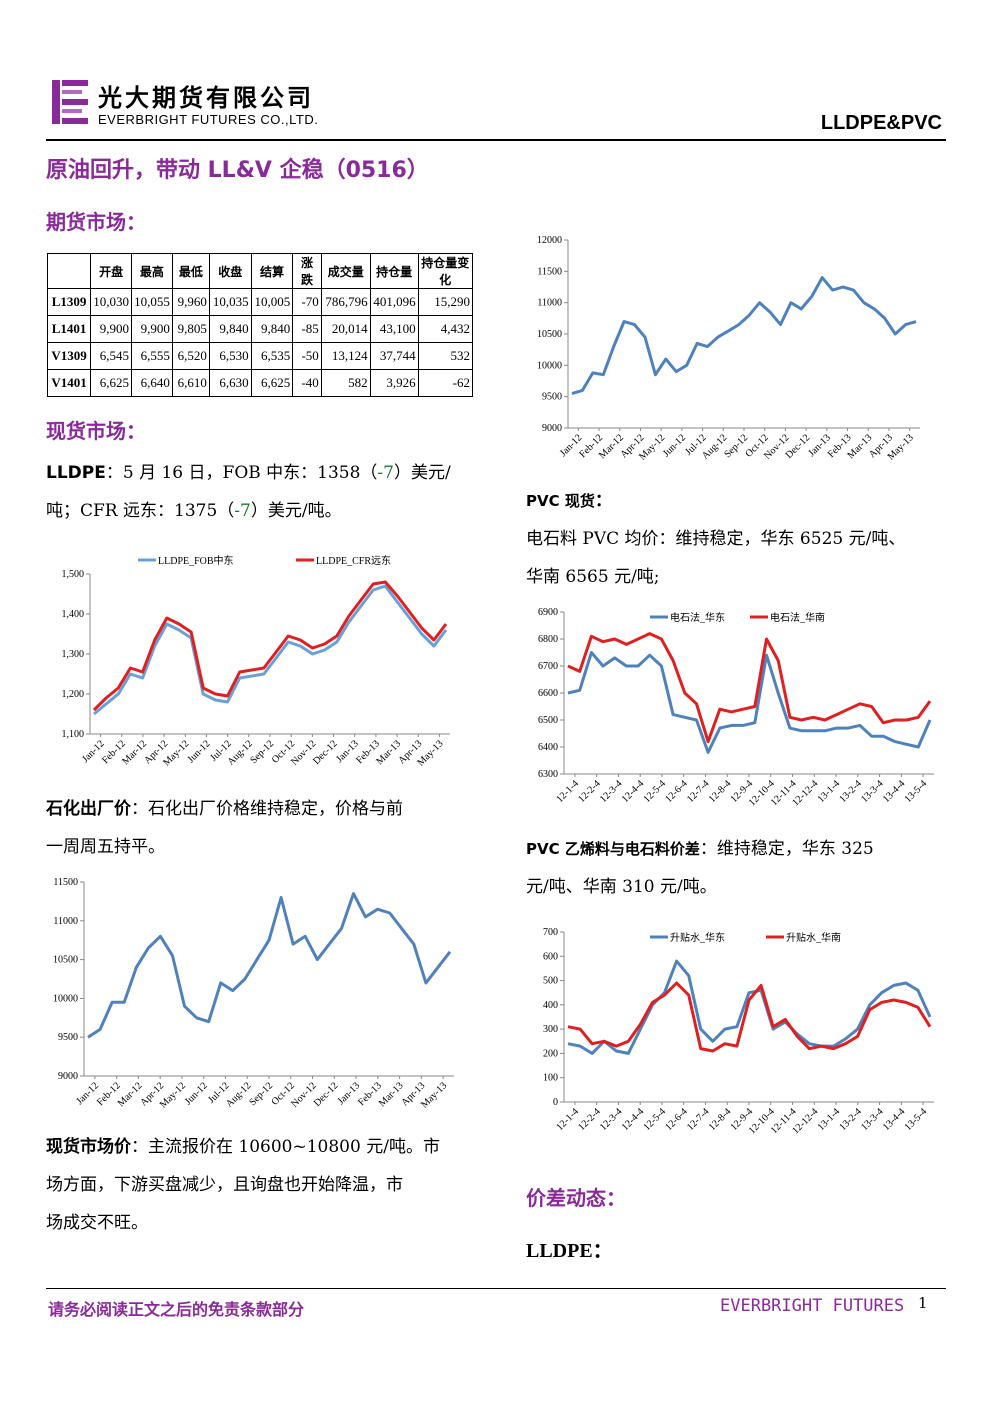 This screenshot has height=1403, width=992. What do you see at coordinates (96, 222) in the screenshot?
I see `section-futures: 期货市场：` at bounding box center [96, 222].